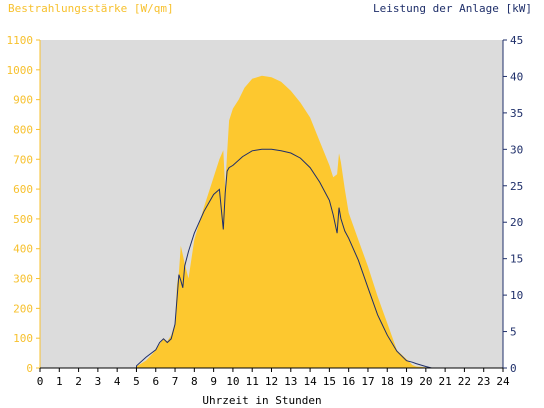  Describe the element at coordinates (78, 381) in the screenshot. I see `x-tick-label: 2` at that location.